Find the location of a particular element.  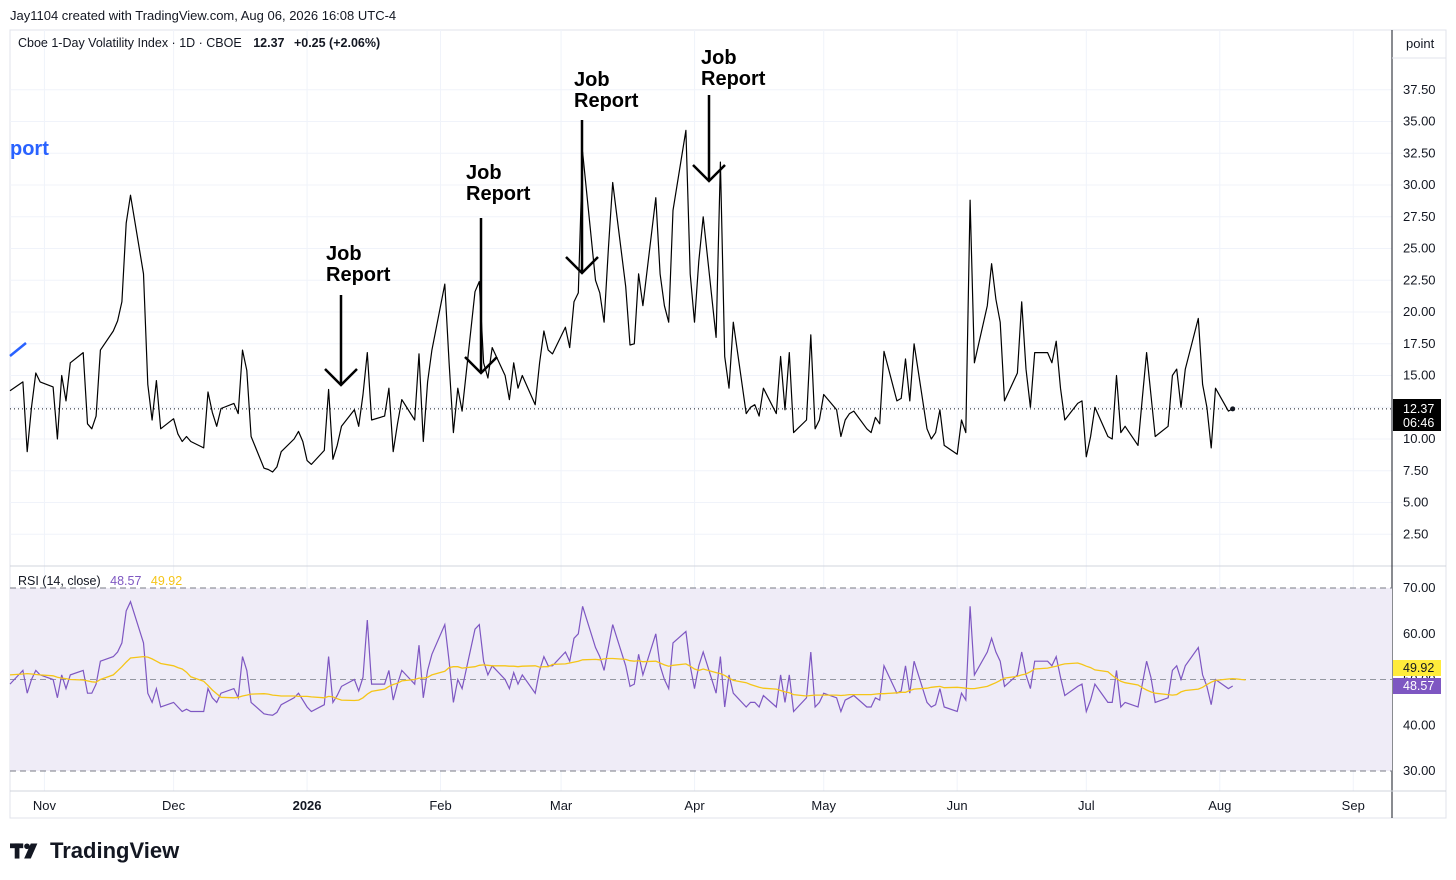

price-tick-label: 7.50 is located at coordinates (1415, 470).